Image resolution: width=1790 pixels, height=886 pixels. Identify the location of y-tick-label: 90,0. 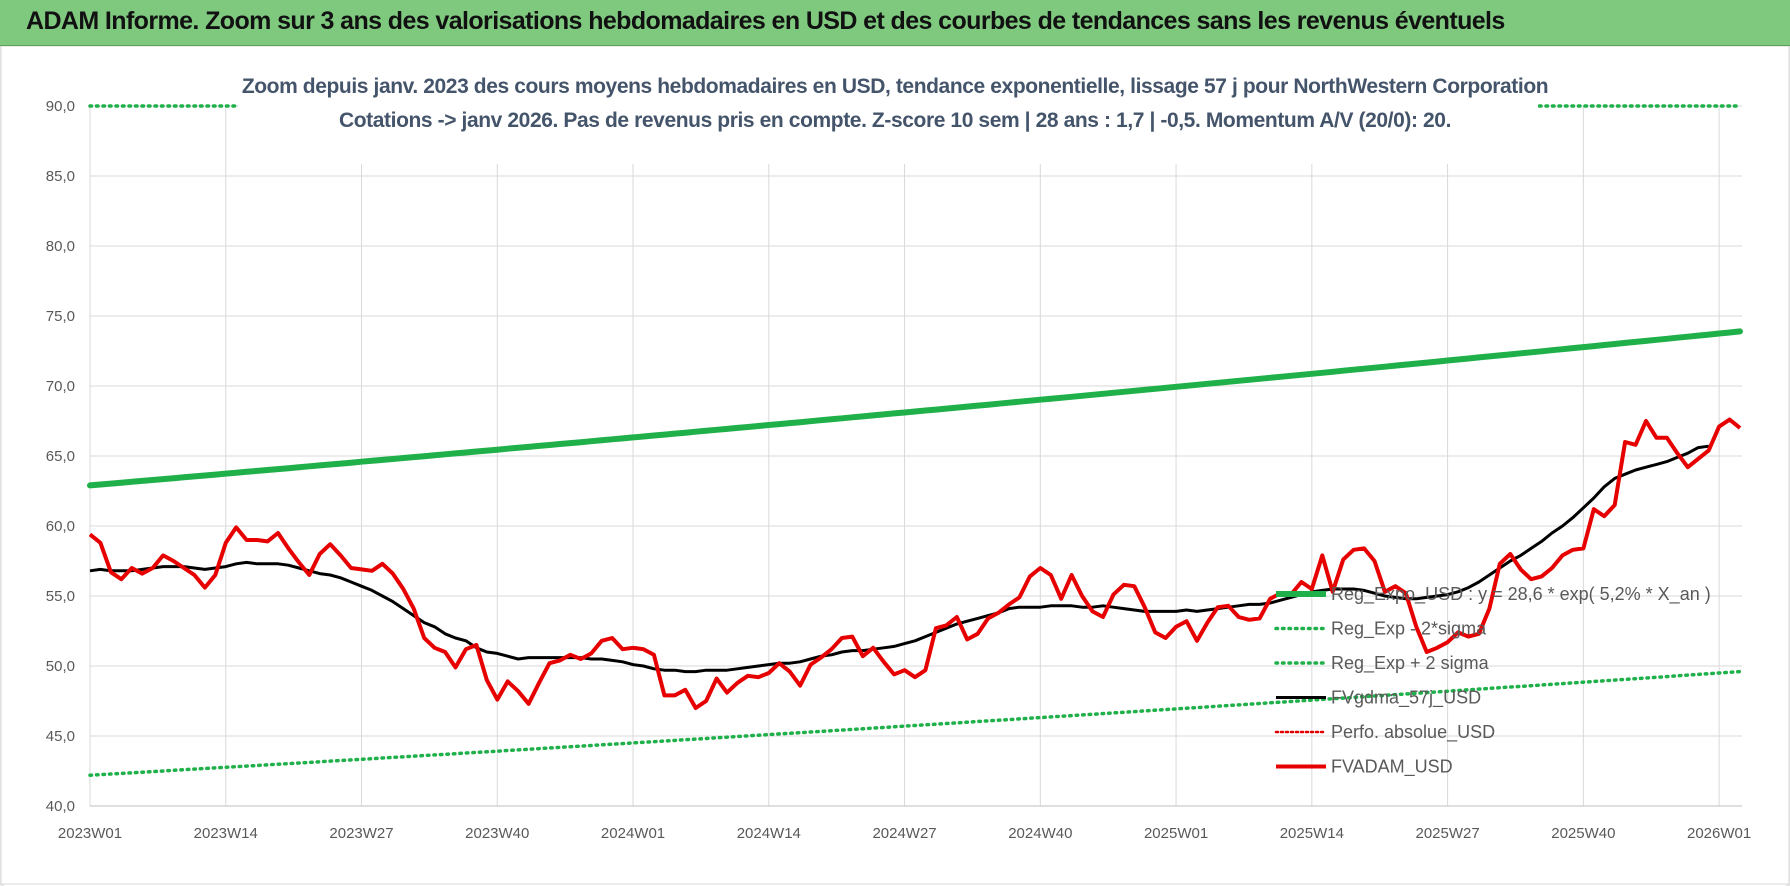
(60, 106).